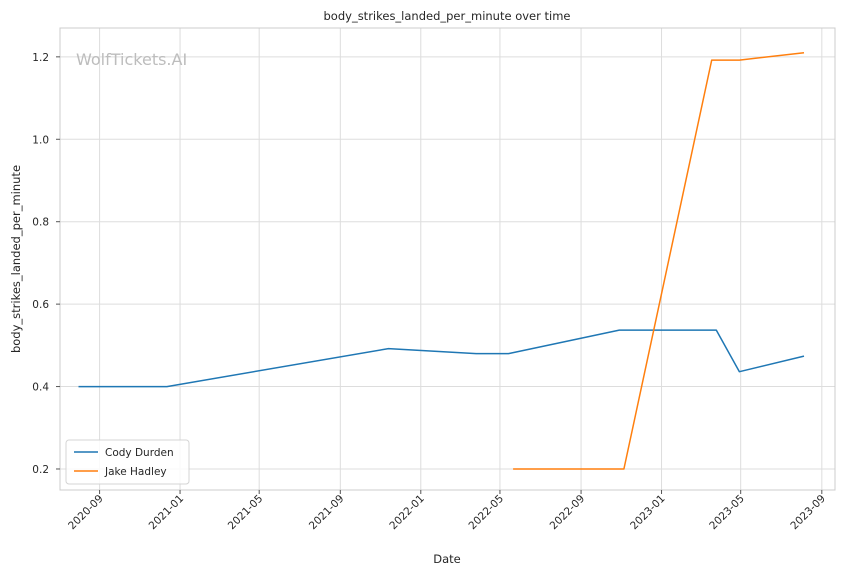 Image resolution: width=849 pixels, height=579 pixels. What do you see at coordinates (139, 453) in the screenshot?
I see `legend-label-cody-durden: Cody Durden` at bounding box center [139, 453].